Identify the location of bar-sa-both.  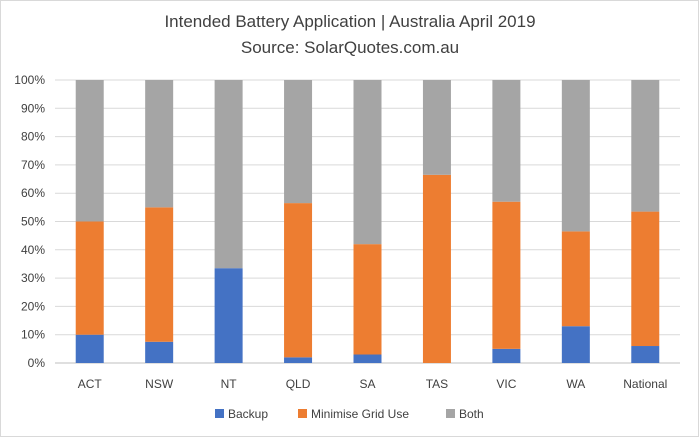
(367, 162).